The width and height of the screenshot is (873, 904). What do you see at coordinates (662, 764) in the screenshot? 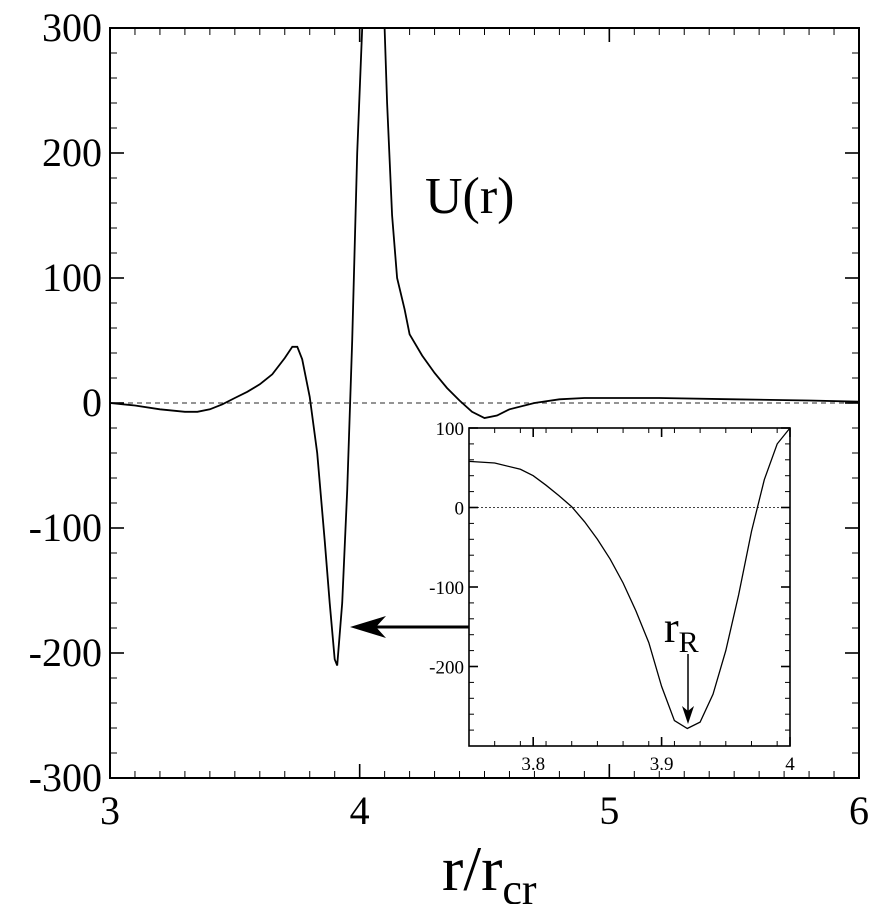
I see `x-tick-label: 3.9` at bounding box center [662, 764].